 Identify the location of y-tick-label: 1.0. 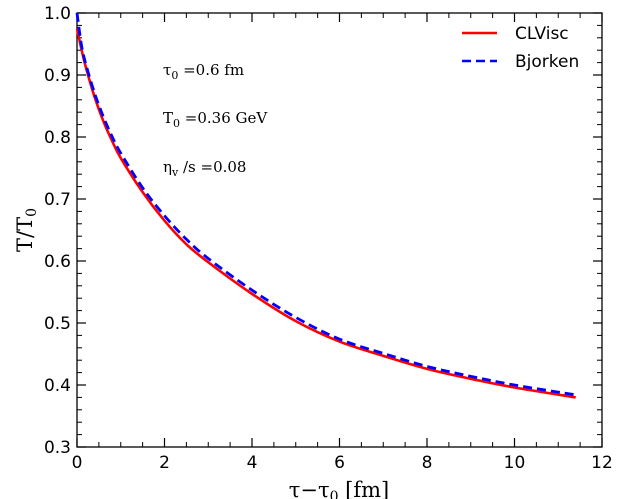
(57, 14).